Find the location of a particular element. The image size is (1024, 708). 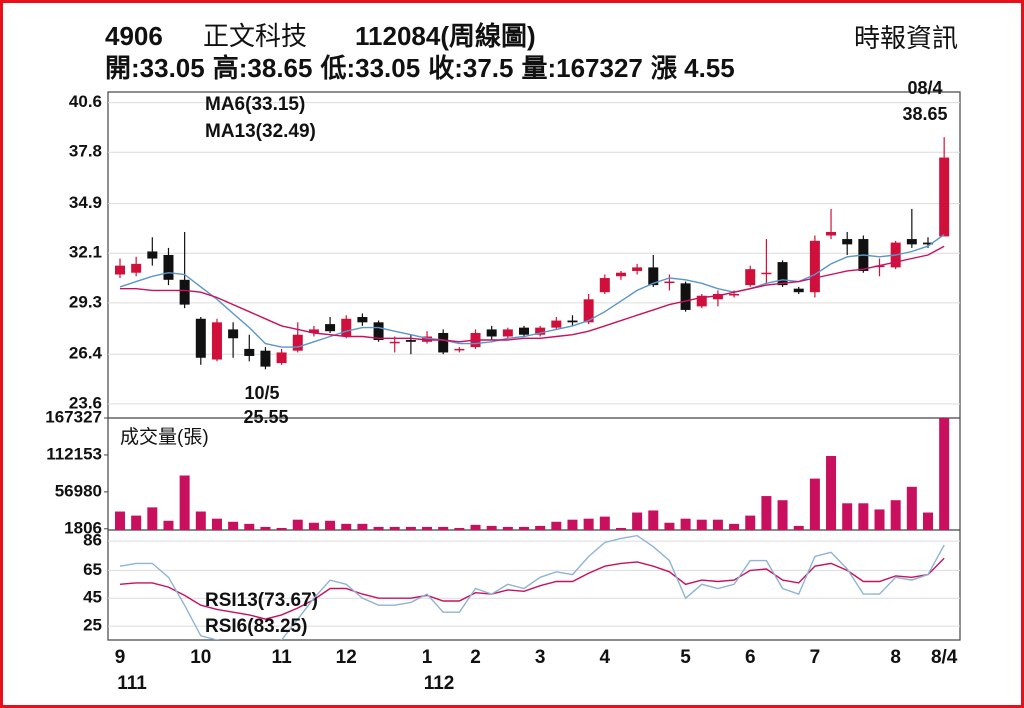

y-tick-label: 40.6 is located at coordinates (85, 101).